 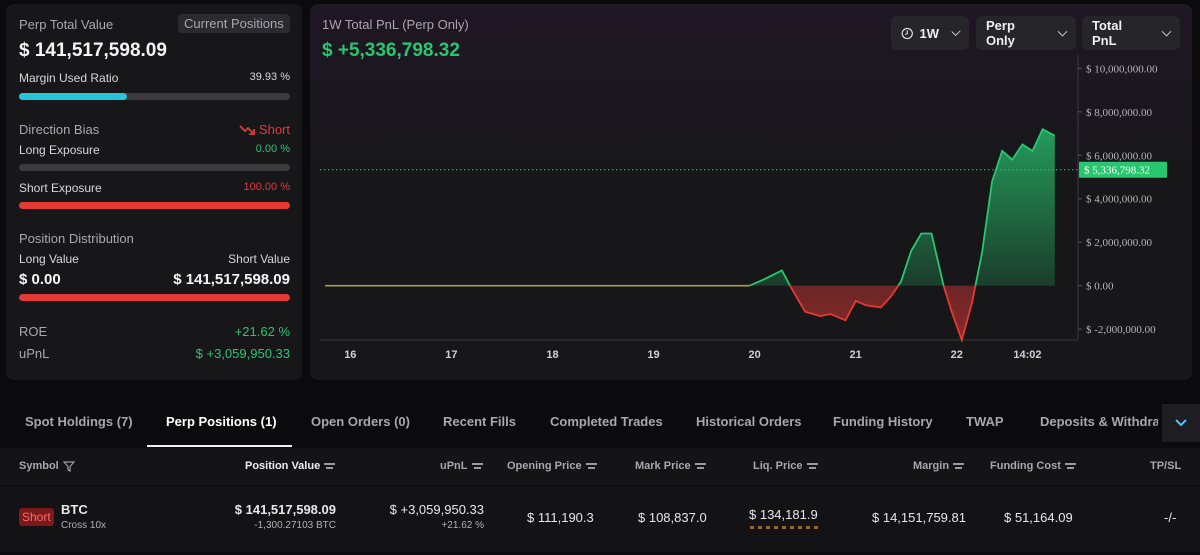 What do you see at coordinates (395, 24) in the screenshot?
I see `chart-title: 1W Total PnL (Perp Only)` at bounding box center [395, 24].